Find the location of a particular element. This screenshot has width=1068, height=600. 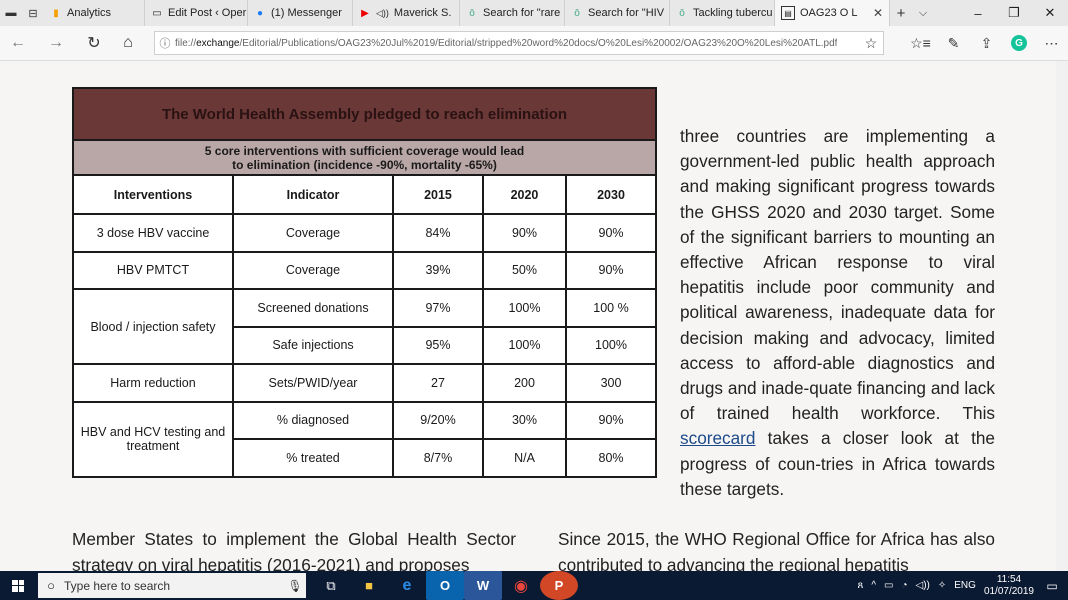

edge-icon: e is located at coordinates (407, 585).